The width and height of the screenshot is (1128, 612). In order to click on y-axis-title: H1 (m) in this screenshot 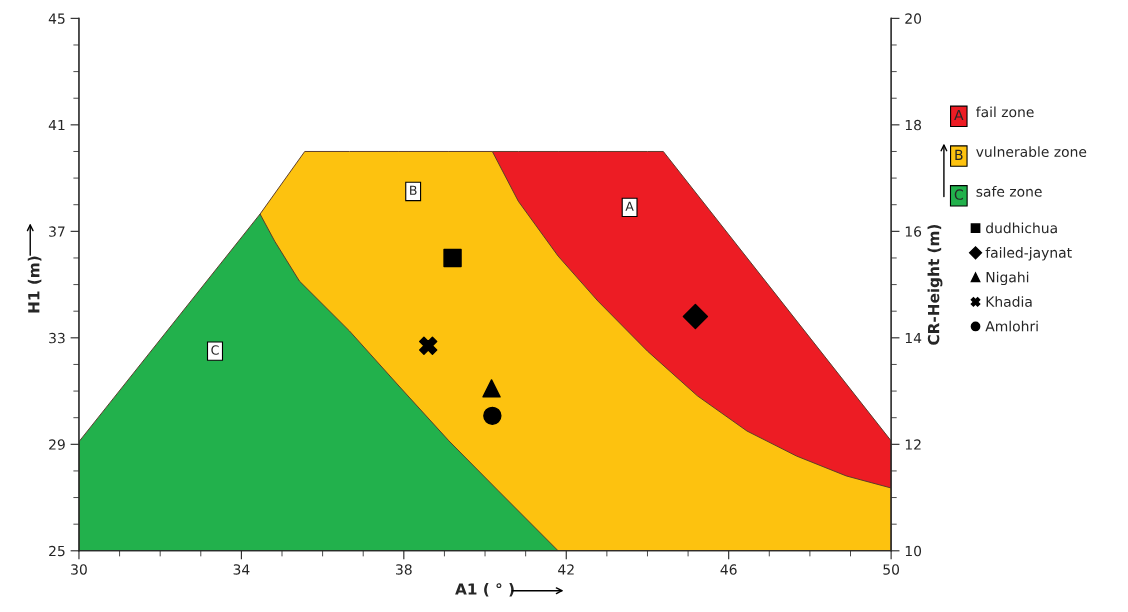, I will do `click(34, 284)`.